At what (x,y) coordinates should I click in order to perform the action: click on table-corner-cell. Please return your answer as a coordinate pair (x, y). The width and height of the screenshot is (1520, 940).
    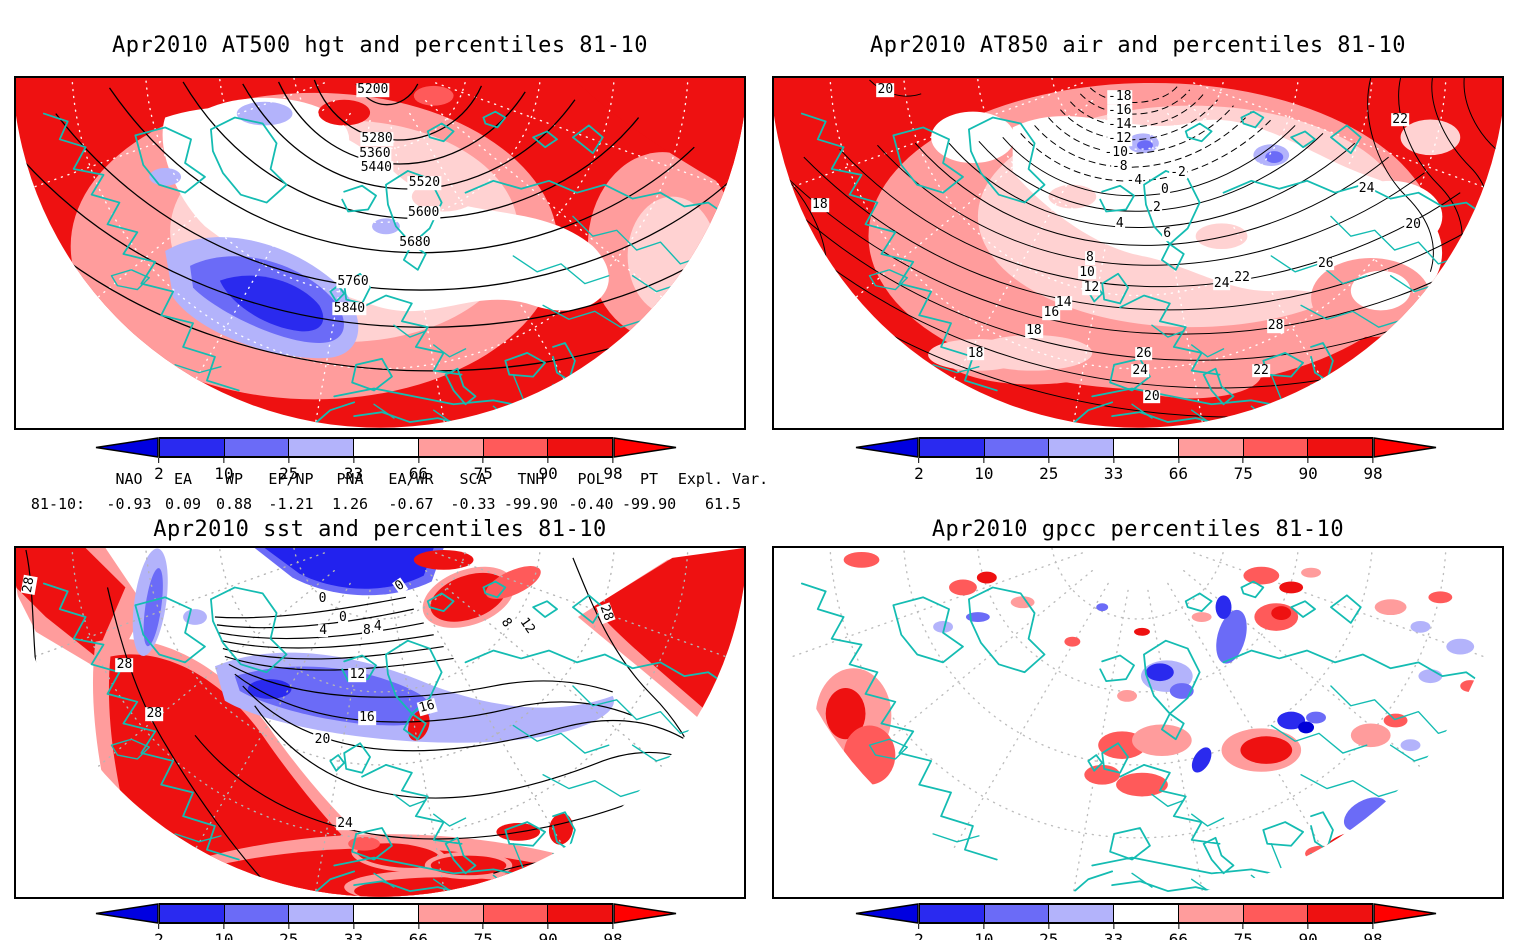
    Looking at the image, I should click on (58, 479).